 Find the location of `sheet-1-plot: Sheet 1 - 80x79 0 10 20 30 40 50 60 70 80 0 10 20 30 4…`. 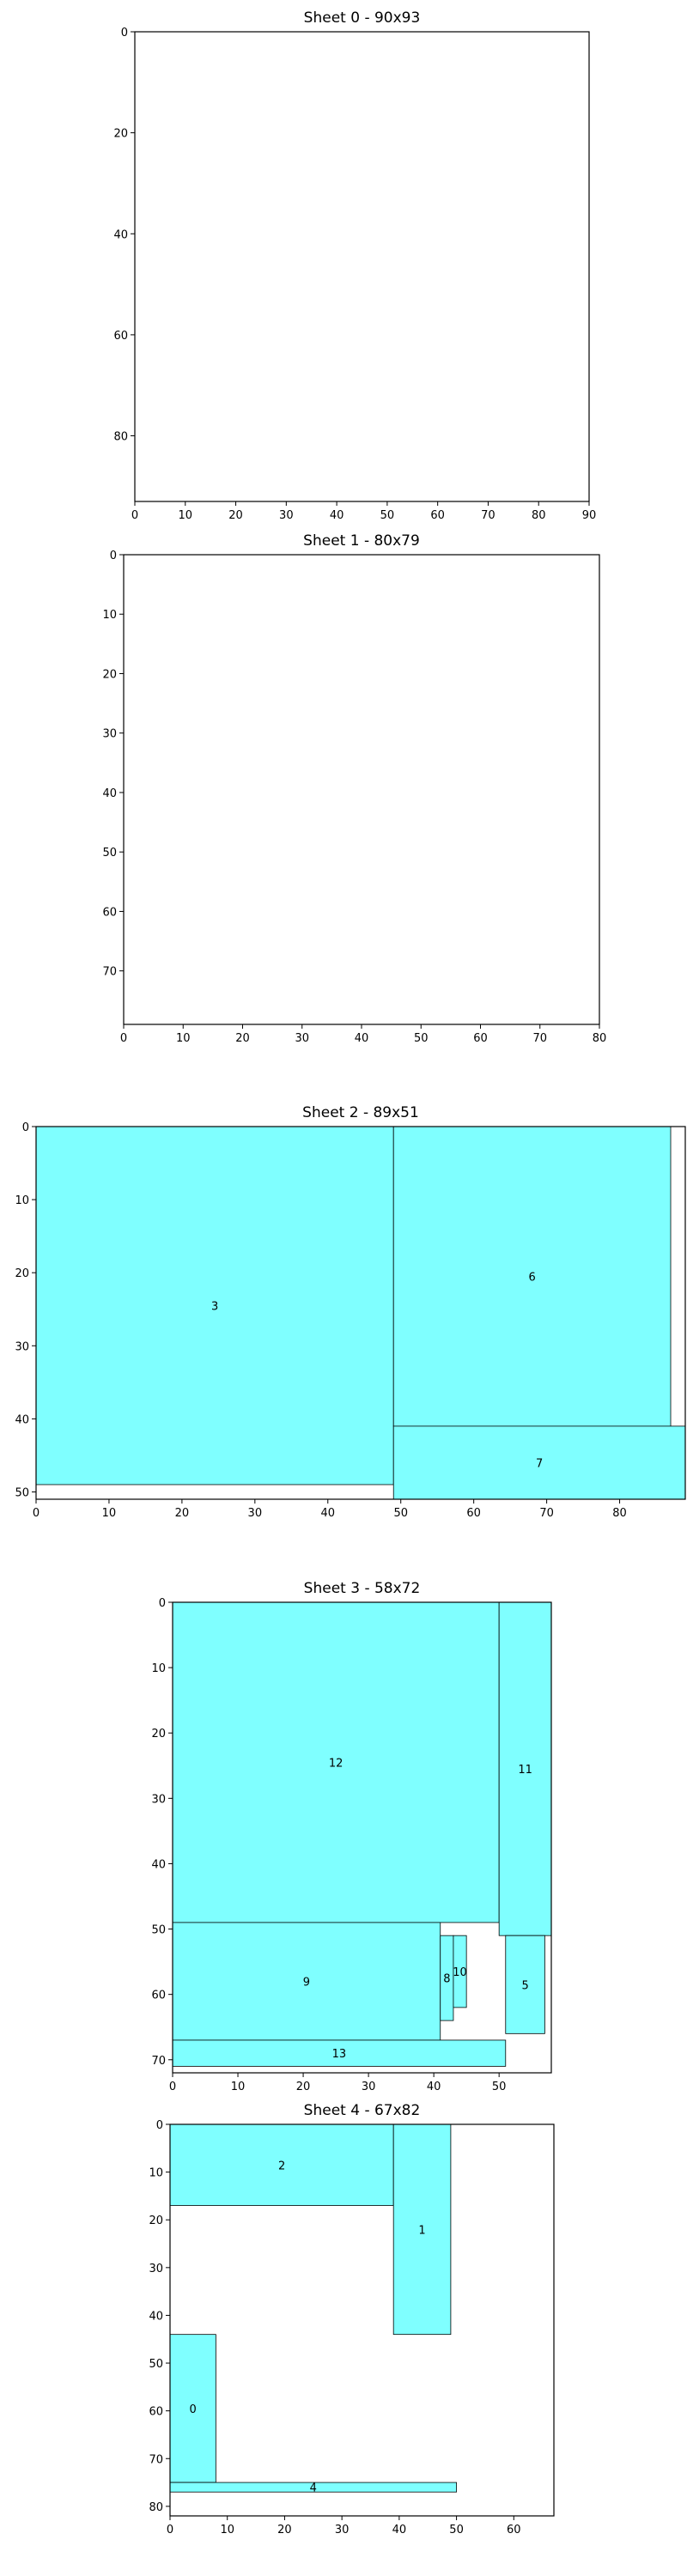

sheet-1-plot: Sheet 1 - 80x79 0 10 20 30 40 50 60 70 80 0 10 20 30 4… is located at coordinates (354, 788).